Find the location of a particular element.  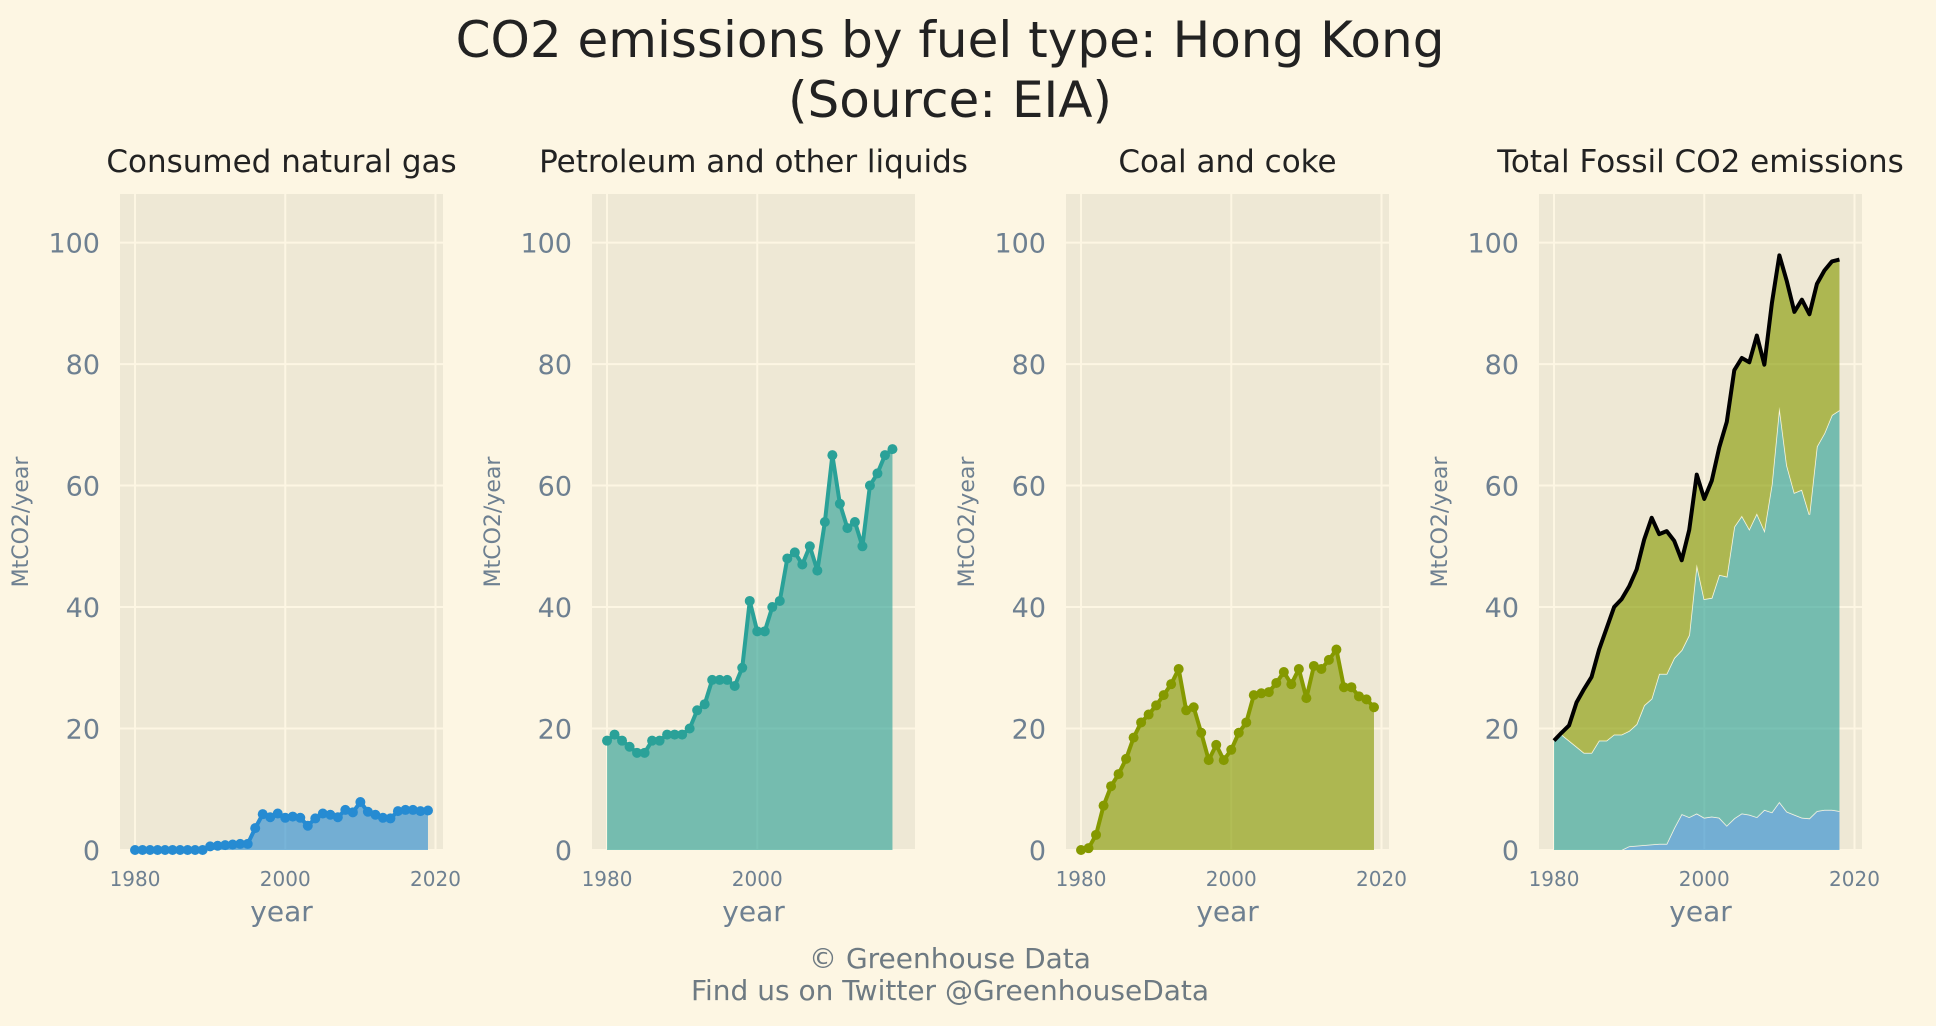

stacked-area is located at coordinates (1697, 826).